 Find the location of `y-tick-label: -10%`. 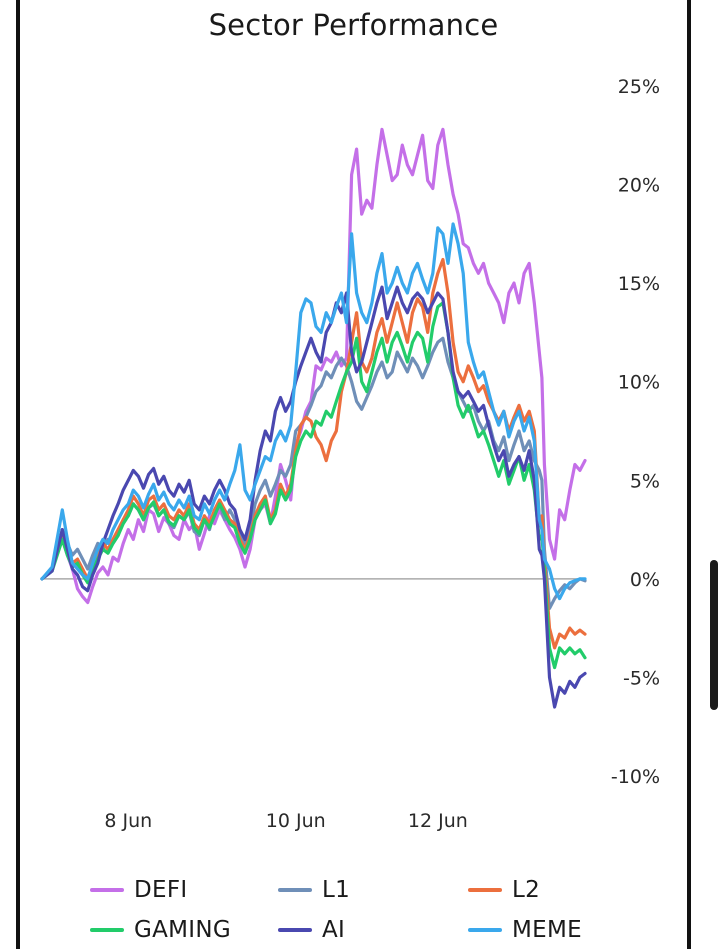

y-tick-label: -10% is located at coordinates (635, 777).